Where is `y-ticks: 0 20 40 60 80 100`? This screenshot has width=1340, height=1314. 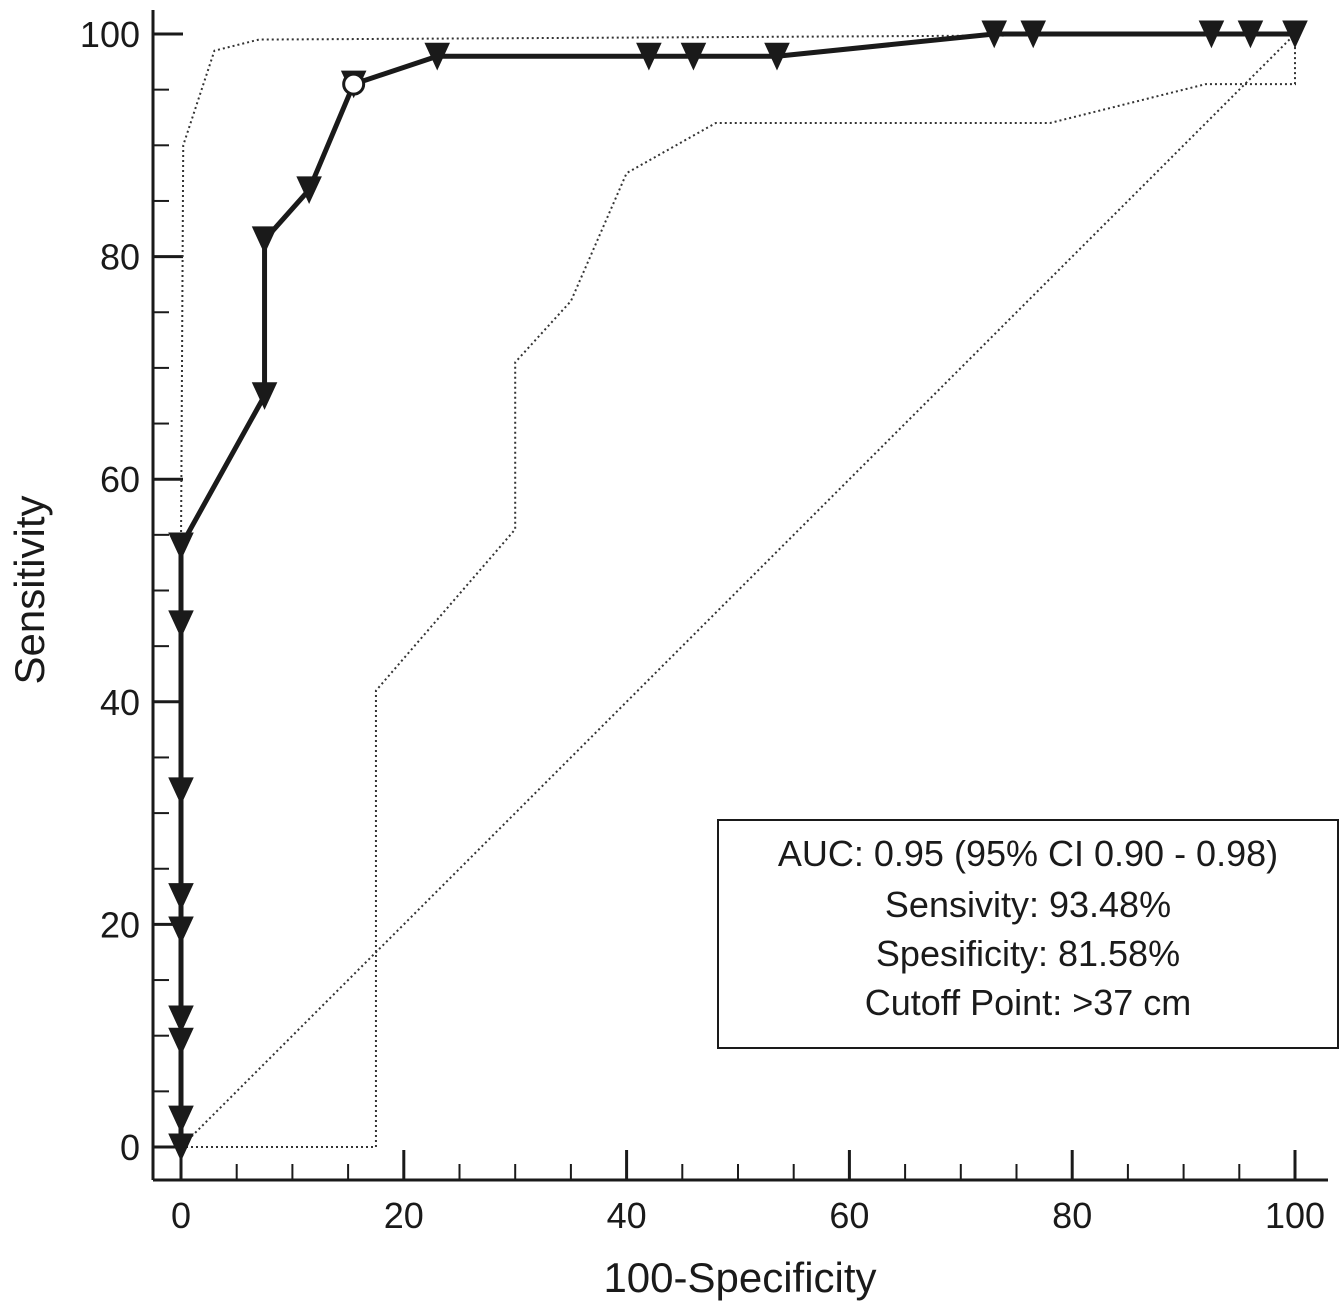
y-ticks: 0 20 40 60 80 100 is located at coordinates (131, 591).